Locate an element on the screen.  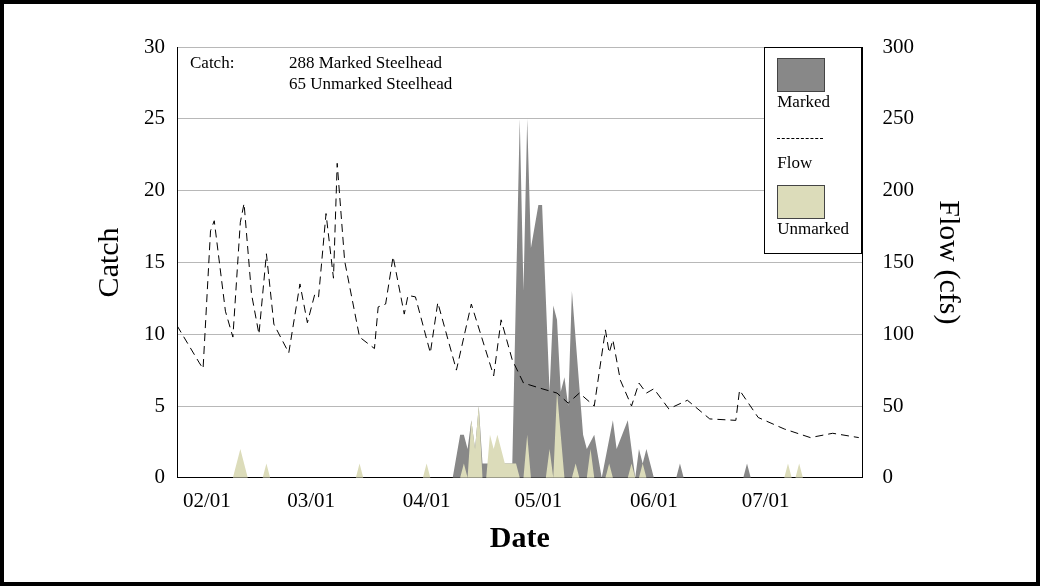
y2-axis-title: Flow (cfs) is located at coordinates (950, 262).